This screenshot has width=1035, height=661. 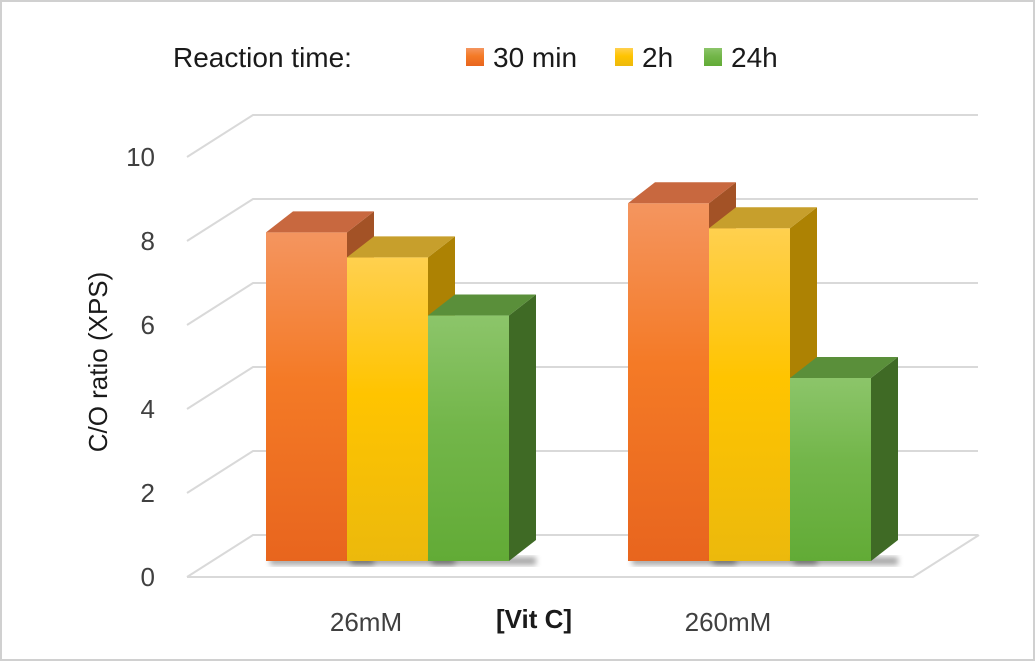 I want to click on legend-label: 2h, so click(x=657, y=57).